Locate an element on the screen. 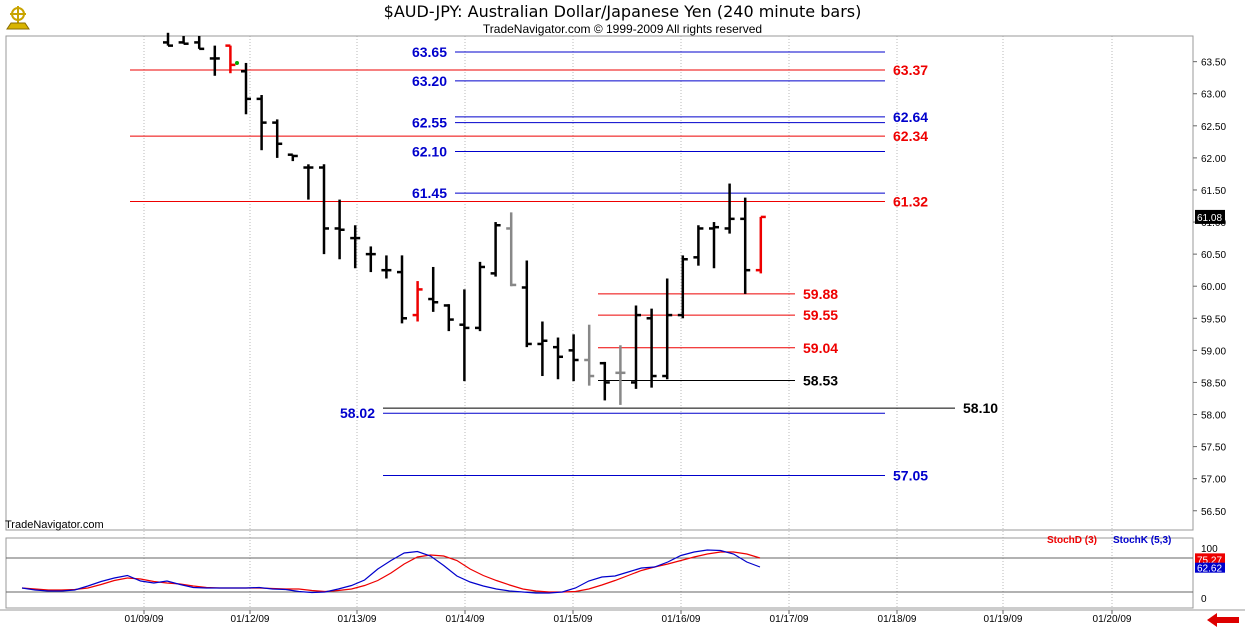 This screenshot has height=633, width=1245. osc-tick-label: 100 is located at coordinates (1209, 549).